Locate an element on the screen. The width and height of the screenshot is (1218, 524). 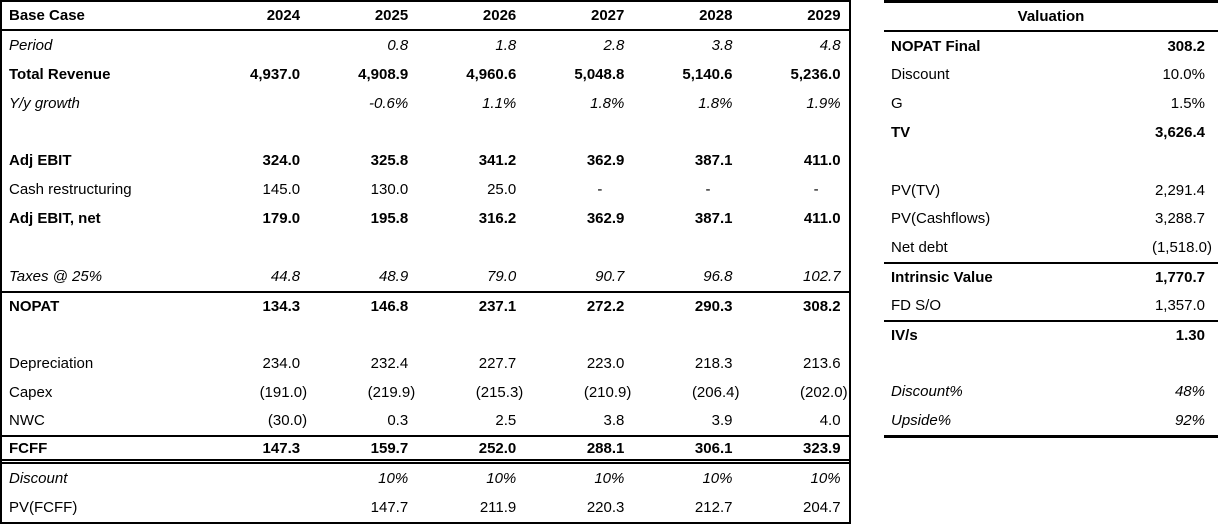
cell-value: 10.0% is located at coordinates (1183, 75).